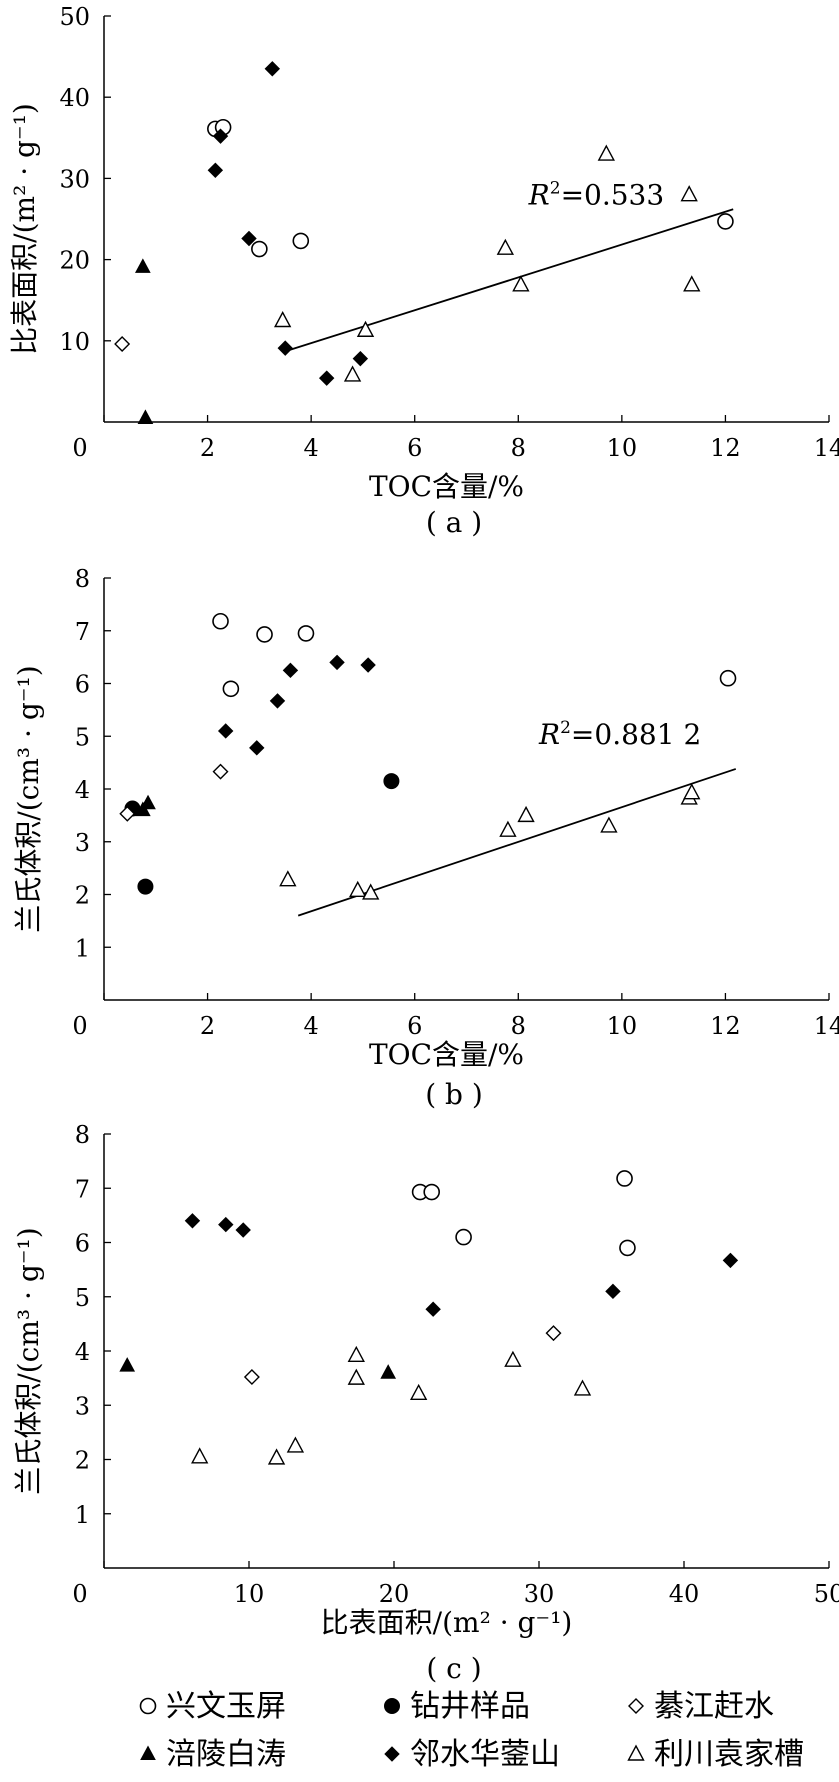 The image size is (839, 1782). I want to click on y-tick-label: 6, so click(82, 1244).